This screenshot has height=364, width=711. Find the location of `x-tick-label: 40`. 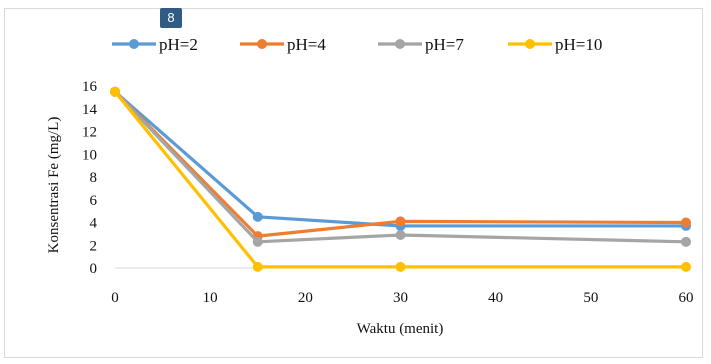

x-tick-label: 40 is located at coordinates (495, 298).